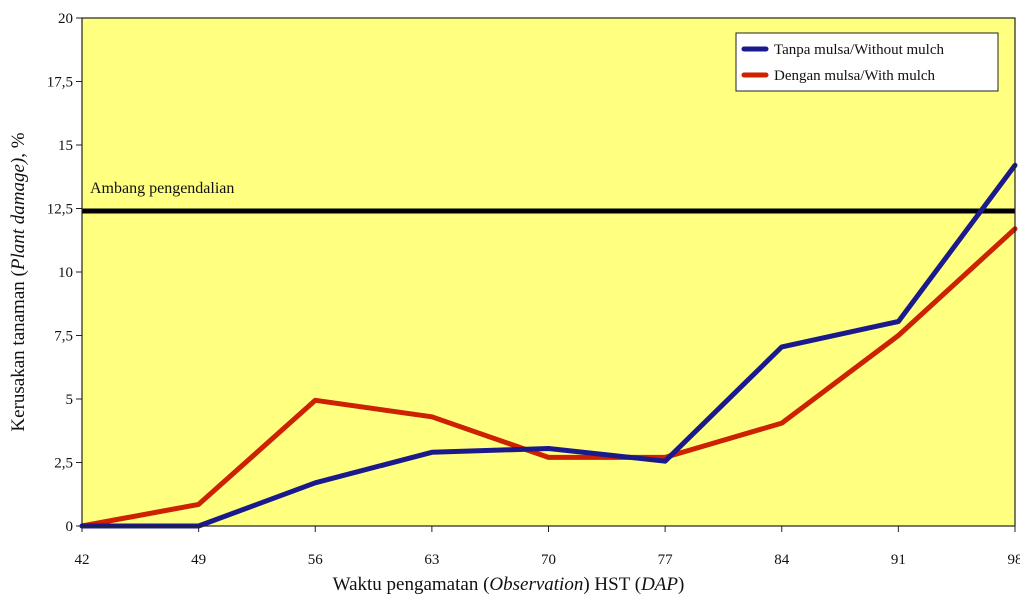  Describe the element at coordinates (63, 337) in the screenshot. I see `y-tick-label: 7,5` at that location.